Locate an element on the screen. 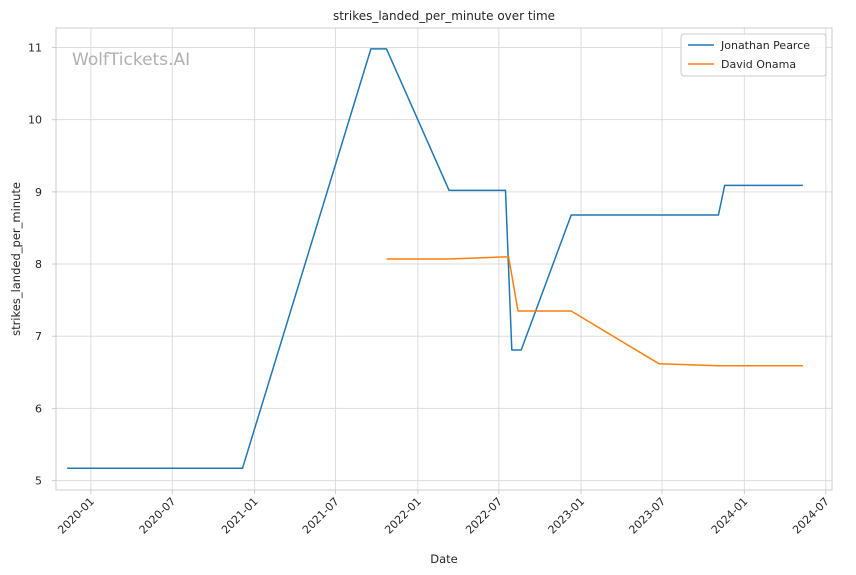 The image size is (856, 575). y-tick-label: 8 is located at coordinates (38, 264).